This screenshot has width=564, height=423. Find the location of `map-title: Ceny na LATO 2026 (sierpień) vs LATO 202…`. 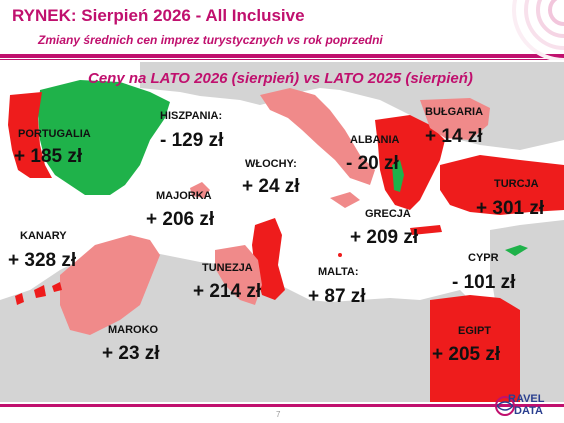

map-title: Ceny na LATO 2026 (sierpień) vs LATO 202… is located at coordinates (280, 78).